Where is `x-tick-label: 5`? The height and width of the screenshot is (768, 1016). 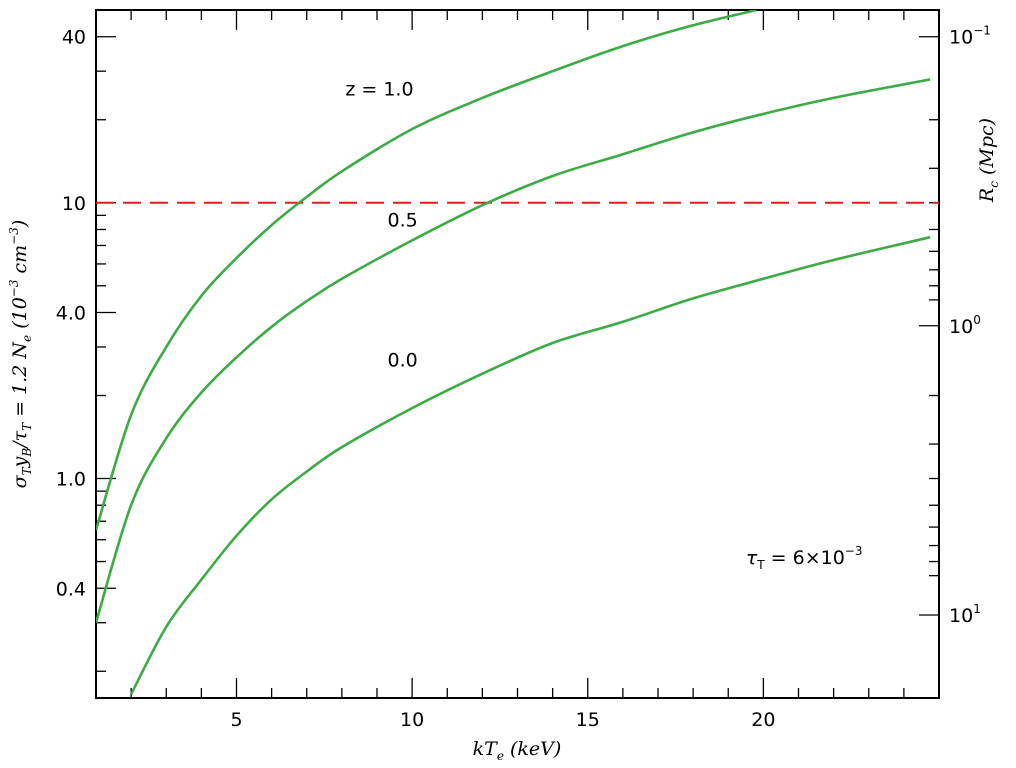
x-tick-label: 5 is located at coordinates (236, 720).